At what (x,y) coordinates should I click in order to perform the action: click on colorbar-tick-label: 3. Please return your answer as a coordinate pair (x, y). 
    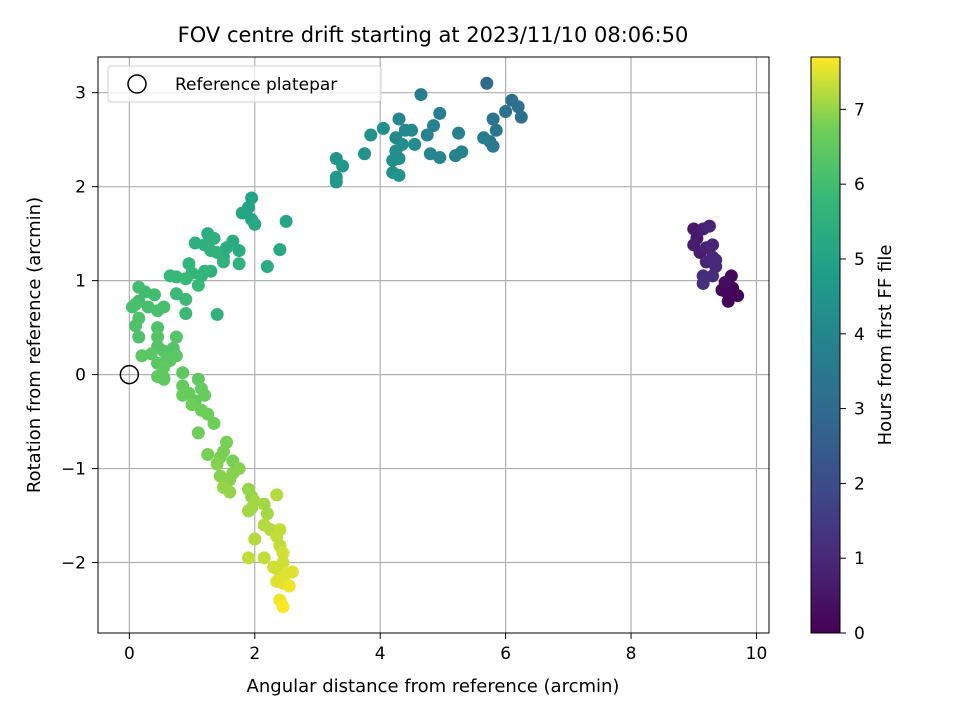
    Looking at the image, I should click on (859, 410).